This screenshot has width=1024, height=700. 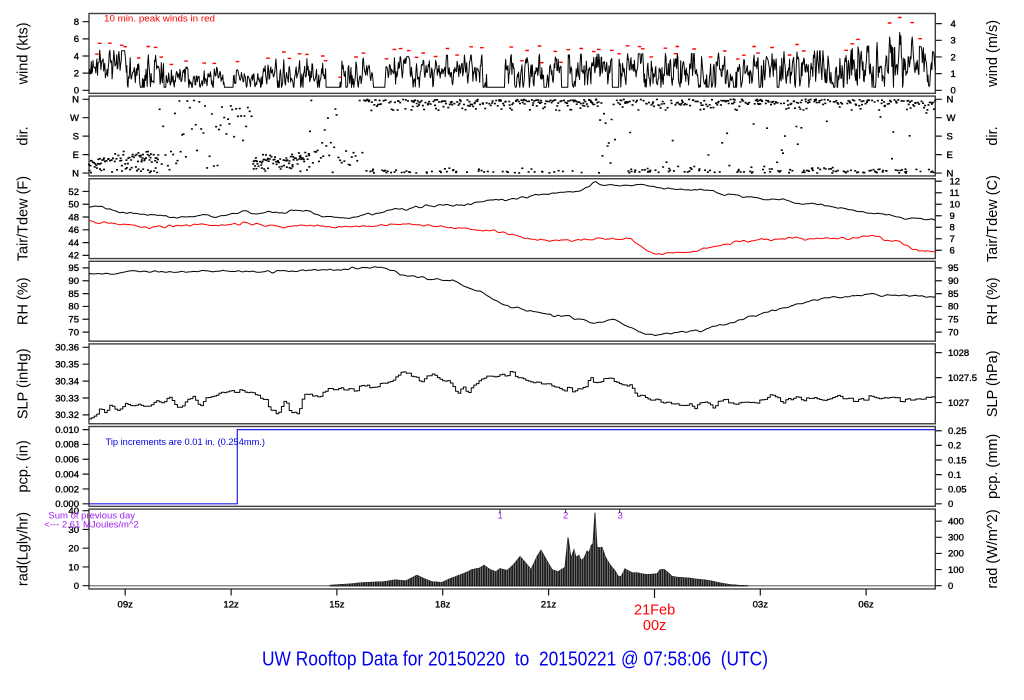 I want to click on svg-text: 0.2, so click(x=954, y=446).